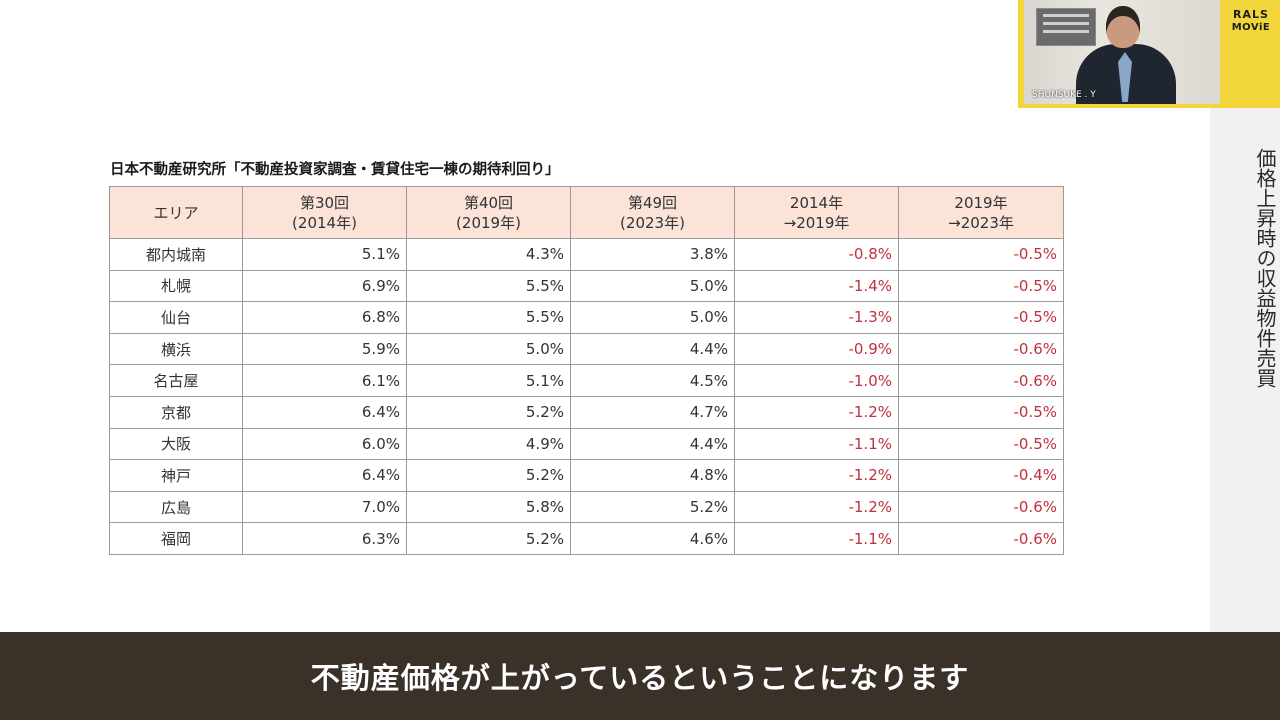 This screenshot has height=720, width=1280. What do you see at coordinates (652, 538) in the screenshot?
I see `yield-2023-cell: 4.6%` at bounding box center [652, 538].